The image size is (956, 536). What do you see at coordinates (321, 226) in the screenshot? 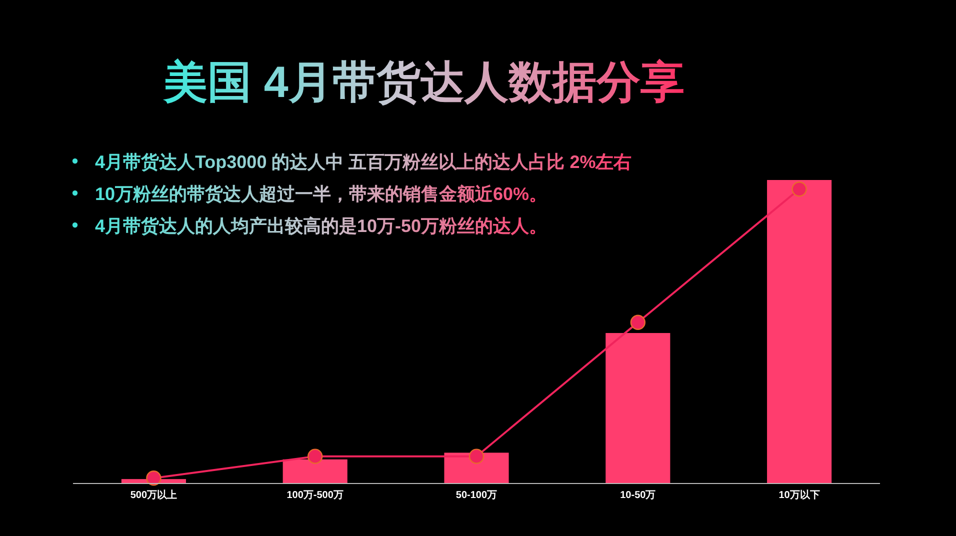
I see `annotation: 4月带货达人的人均产出较高的是10万-50万粉丝的达人。` at bounding box center [321, 226].